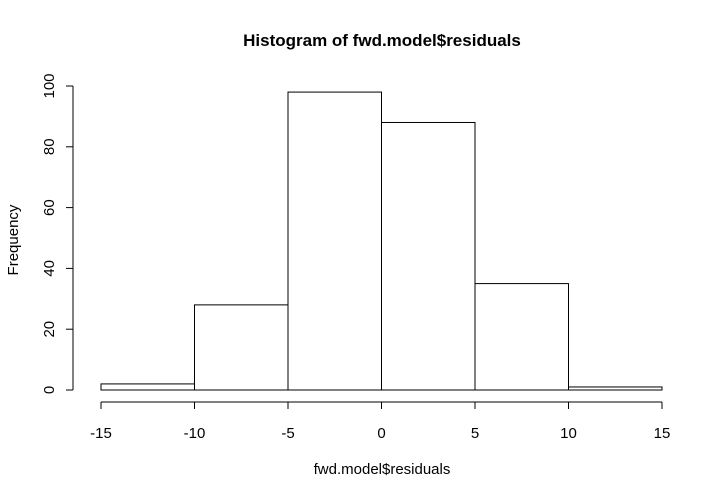 Image resolution: width=725 pixels, height=500 pixels. Describe the element at coordinates (287, 433) in the screenshot. I see `x-tick-label: -5` at that location.